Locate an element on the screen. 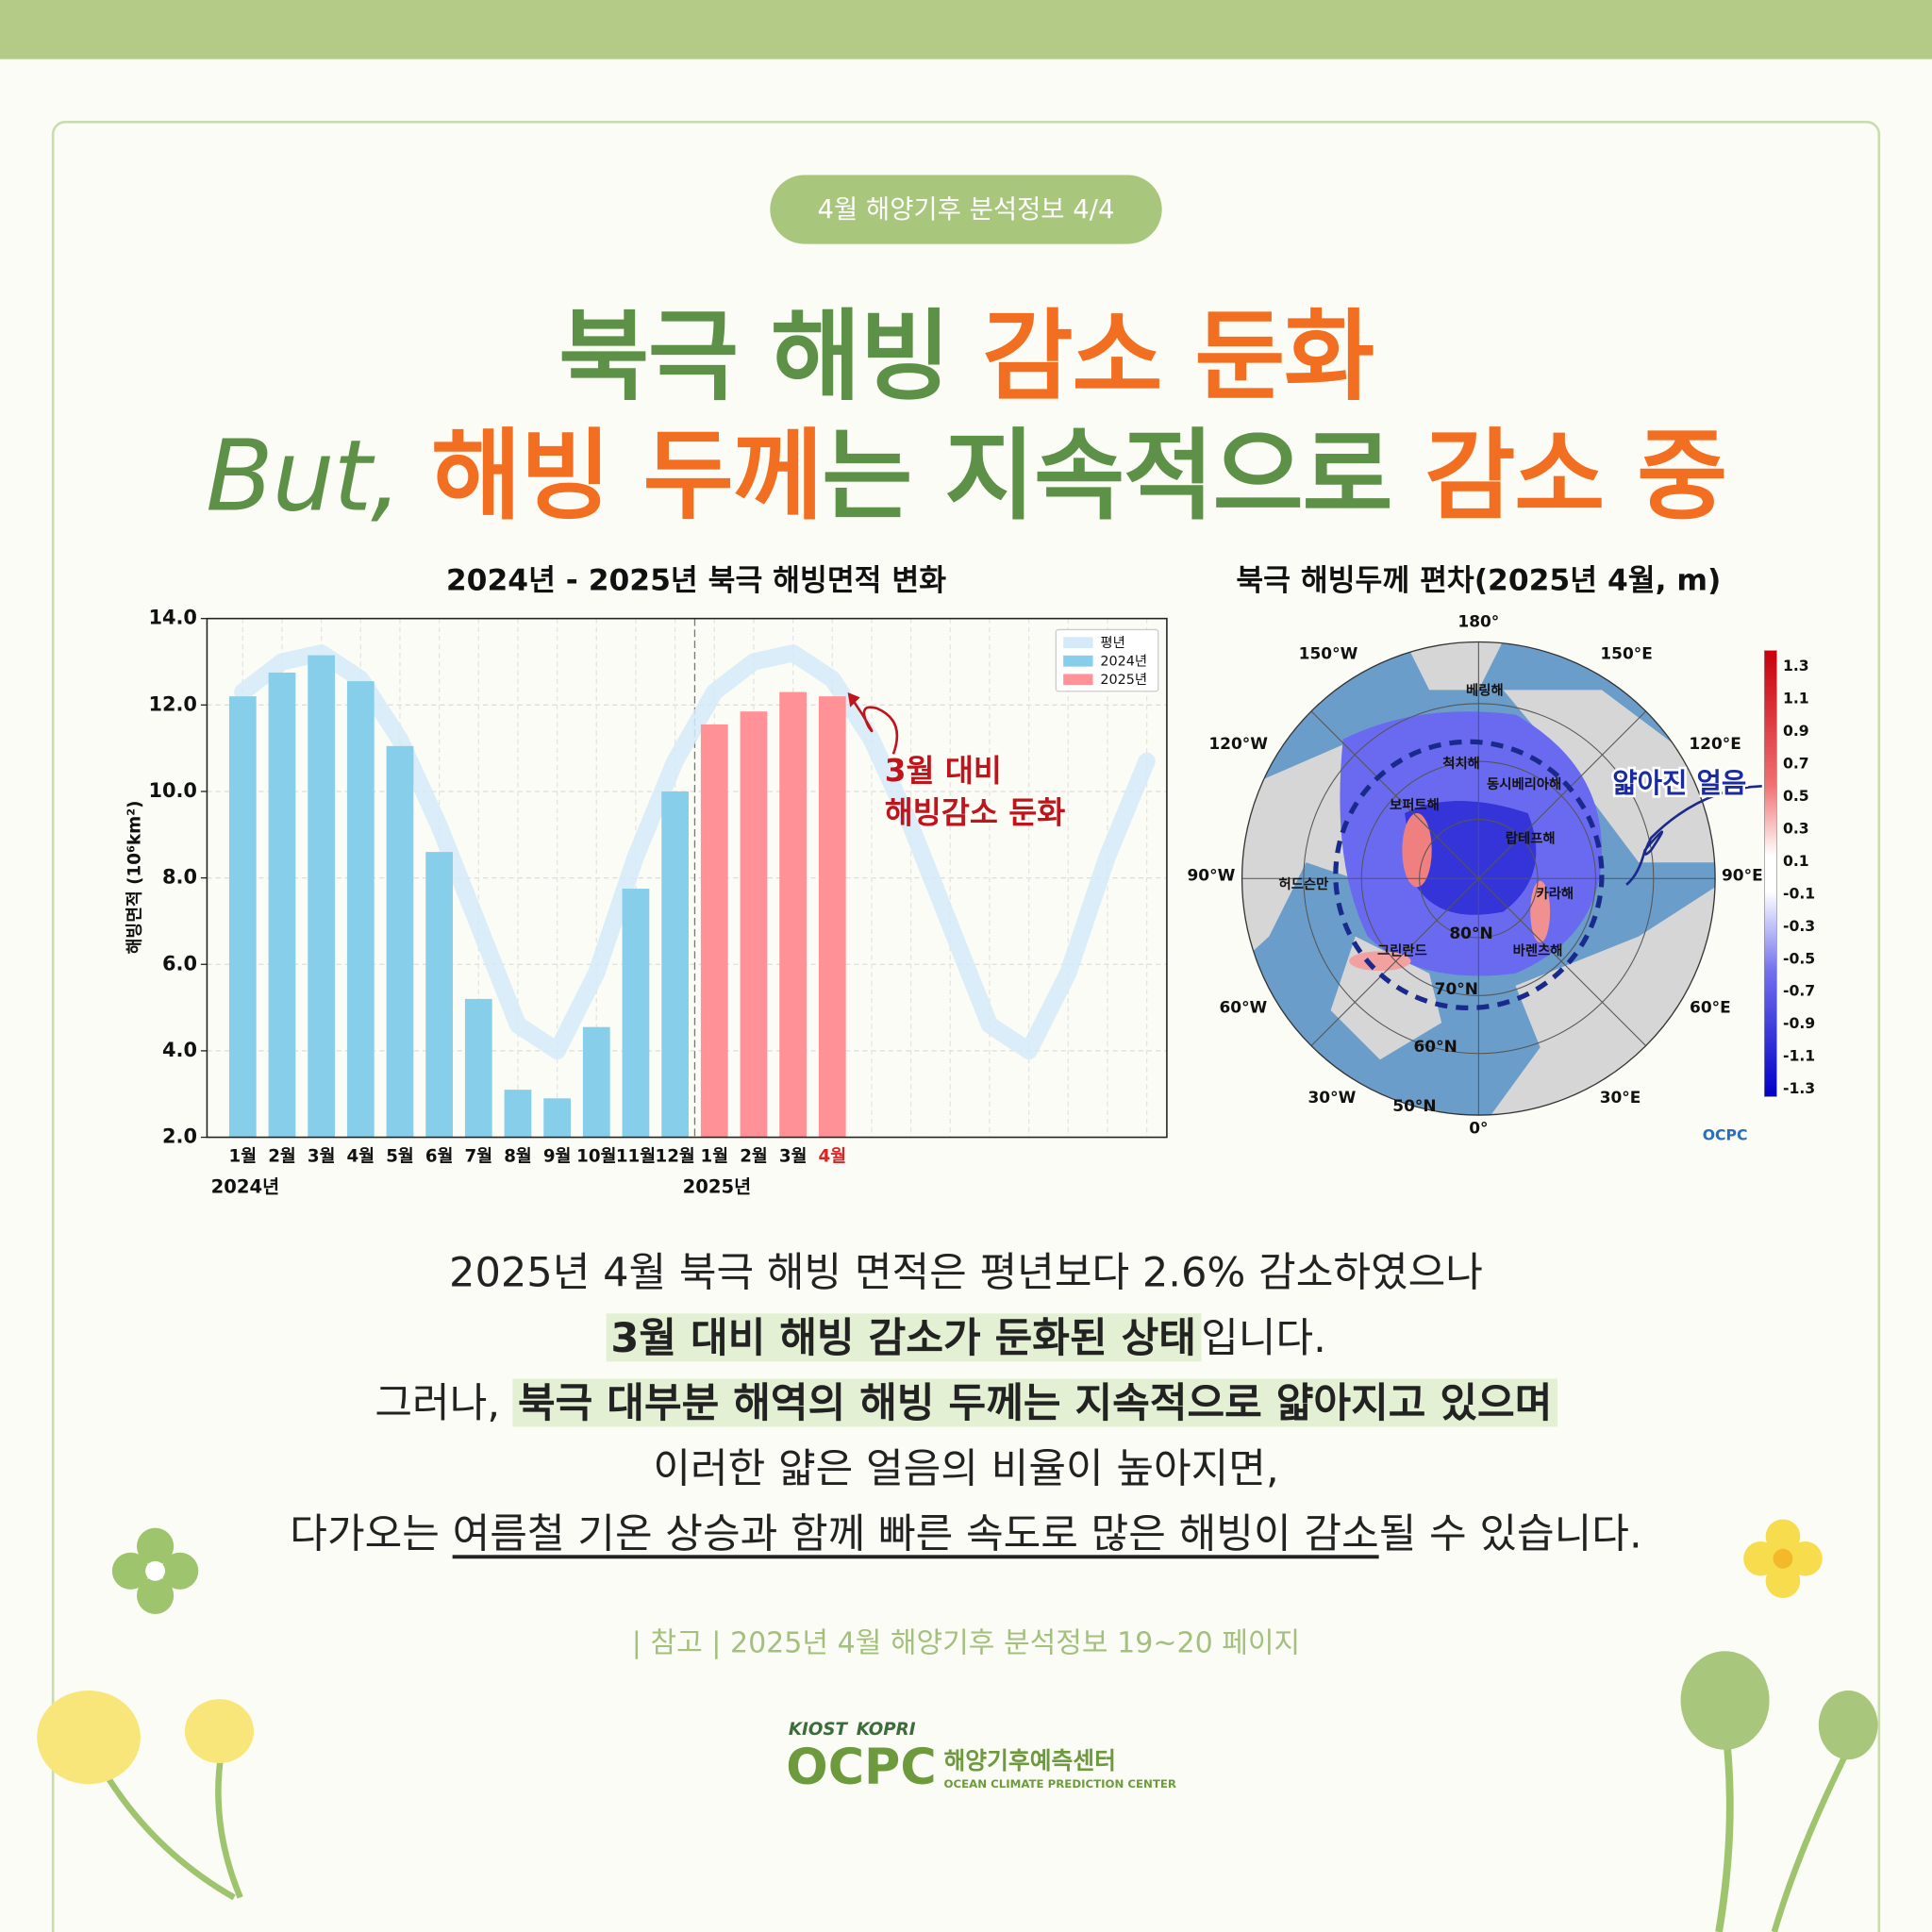 This screenshot has height=1932, width=1932. year-label: 2024년 is located at coordinates (246, 1187).